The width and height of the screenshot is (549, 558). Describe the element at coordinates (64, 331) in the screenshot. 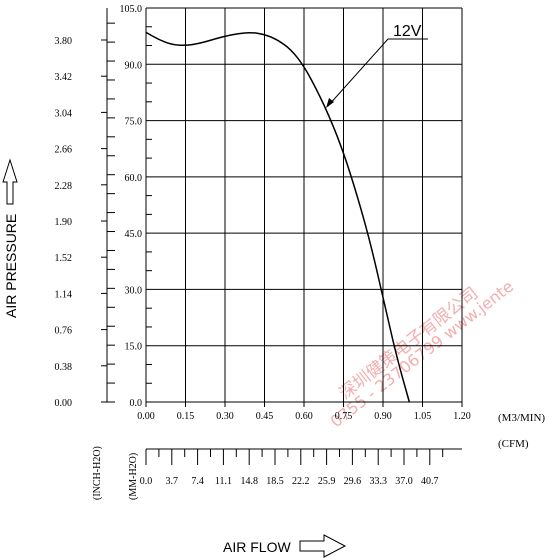

I see `inch-axis-label: 0.76` at that location.